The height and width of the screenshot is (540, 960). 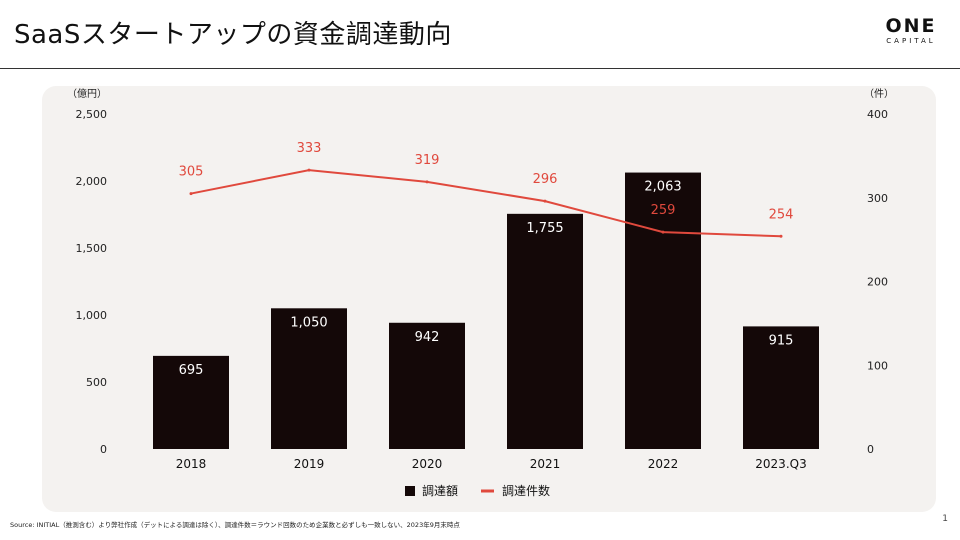 What do you see at coordinates (911, 26) in the screenshot?
I see `logo-wordmark: ONE` at bounding box center [911, 26].